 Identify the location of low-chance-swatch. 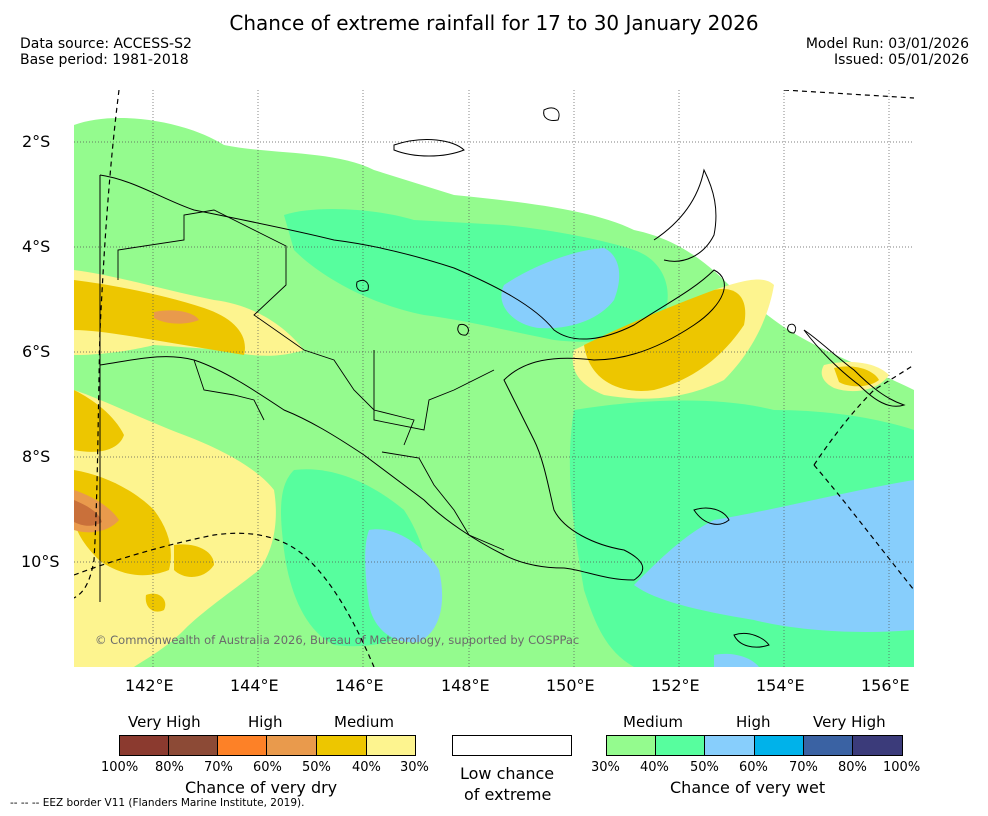
(512, 745).